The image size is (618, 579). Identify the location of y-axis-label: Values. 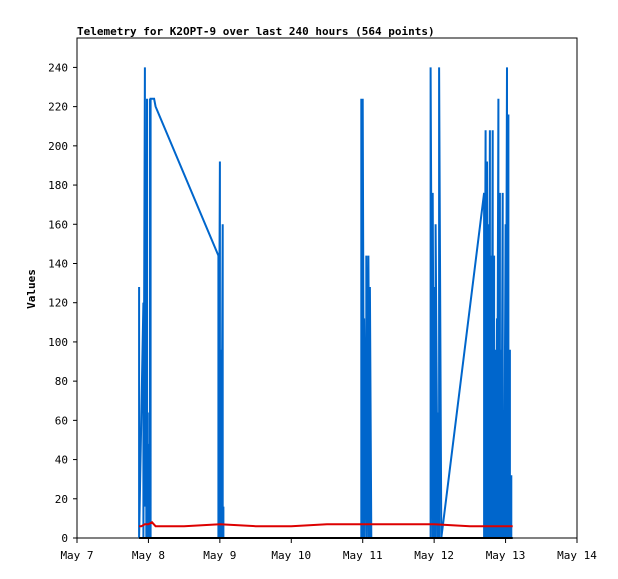
(31, 289).